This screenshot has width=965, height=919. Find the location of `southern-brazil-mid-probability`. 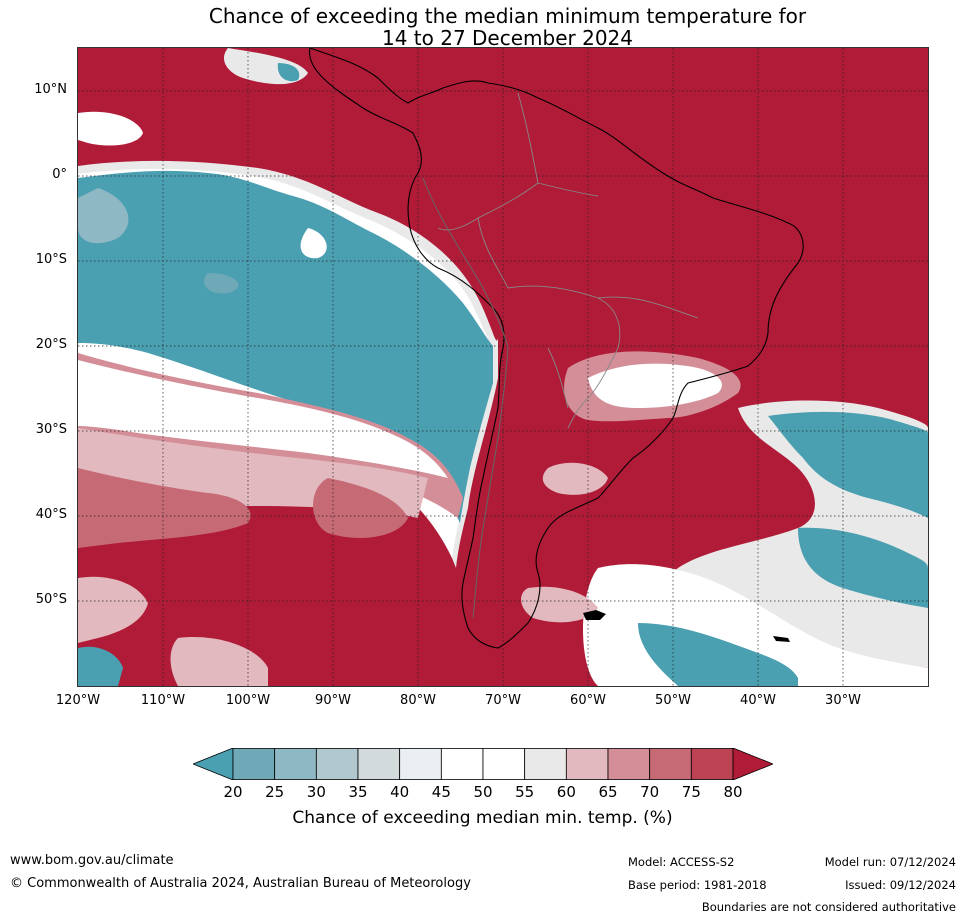

southern-brazil-mid-probability is located at coordinates (641, 423).